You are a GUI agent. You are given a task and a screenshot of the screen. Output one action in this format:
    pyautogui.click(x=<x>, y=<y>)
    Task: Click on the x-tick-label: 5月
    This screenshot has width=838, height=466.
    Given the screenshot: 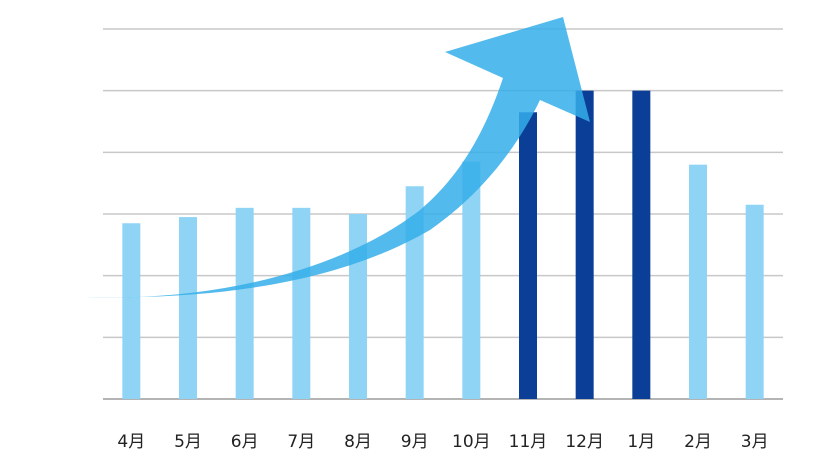 What is the action you would take?
    pyautogui.click(x=188, y=442)
    